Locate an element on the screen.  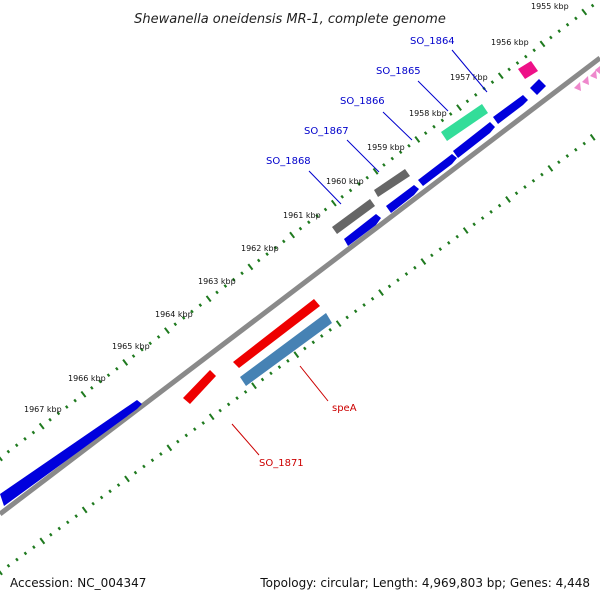
tick-label-1963: 1963 kbp is located at coordinates (217, 281).